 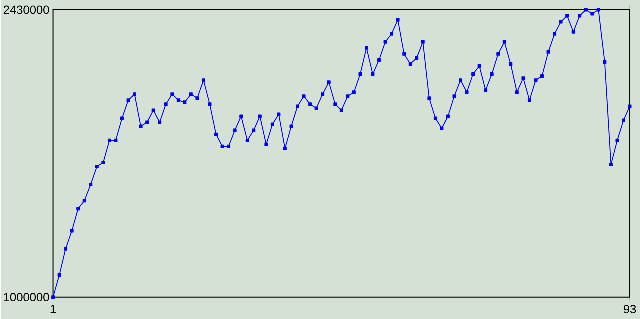 What do you see at coordinates (630, 309) in the screenshot?
I see `x-tick-label: 93` at bounding box center [630, 309].